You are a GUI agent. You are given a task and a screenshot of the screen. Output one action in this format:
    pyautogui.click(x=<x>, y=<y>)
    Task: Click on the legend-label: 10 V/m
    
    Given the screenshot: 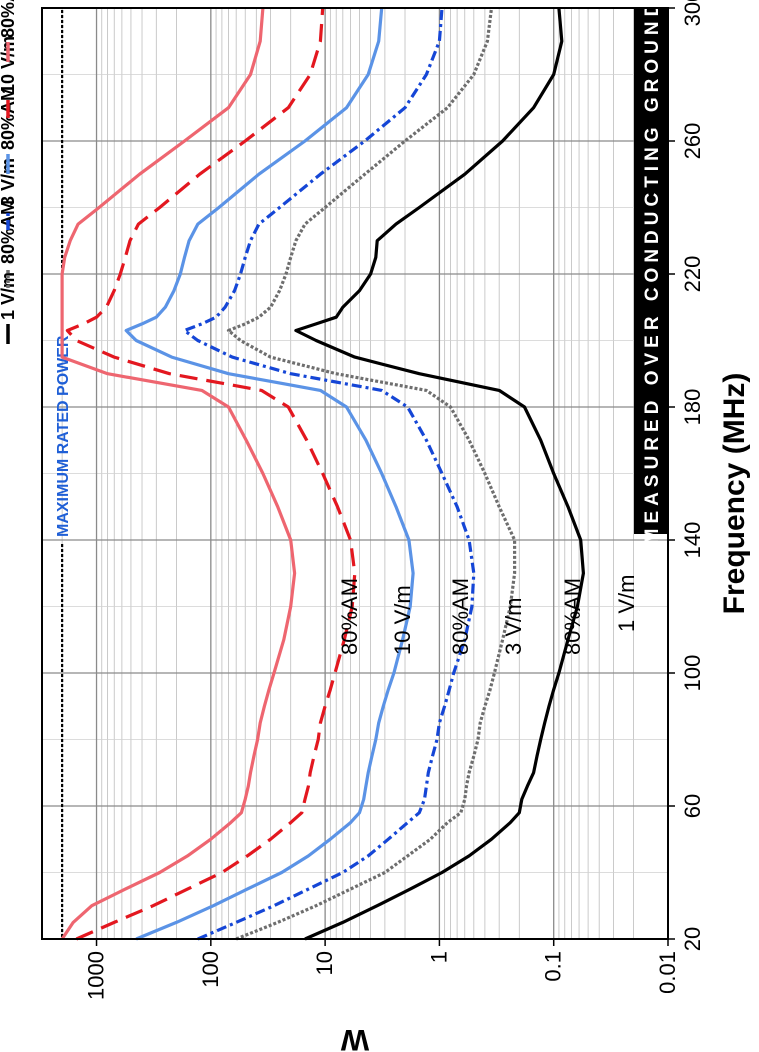 What is the action you would take?
    pyautogui.click(x=9, y=65)
    